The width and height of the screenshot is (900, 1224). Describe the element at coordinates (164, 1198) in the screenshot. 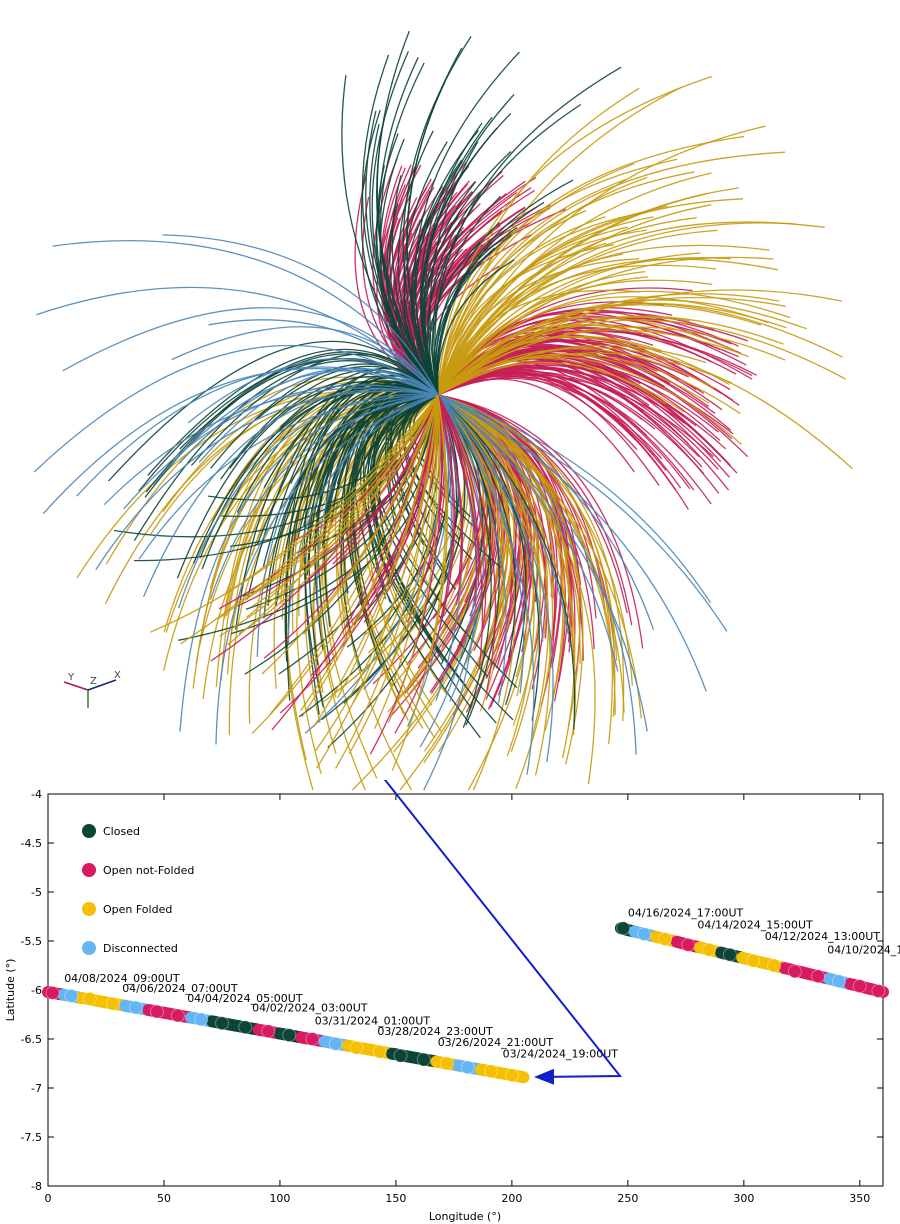

I see `x-tick-label: 50` at that location.